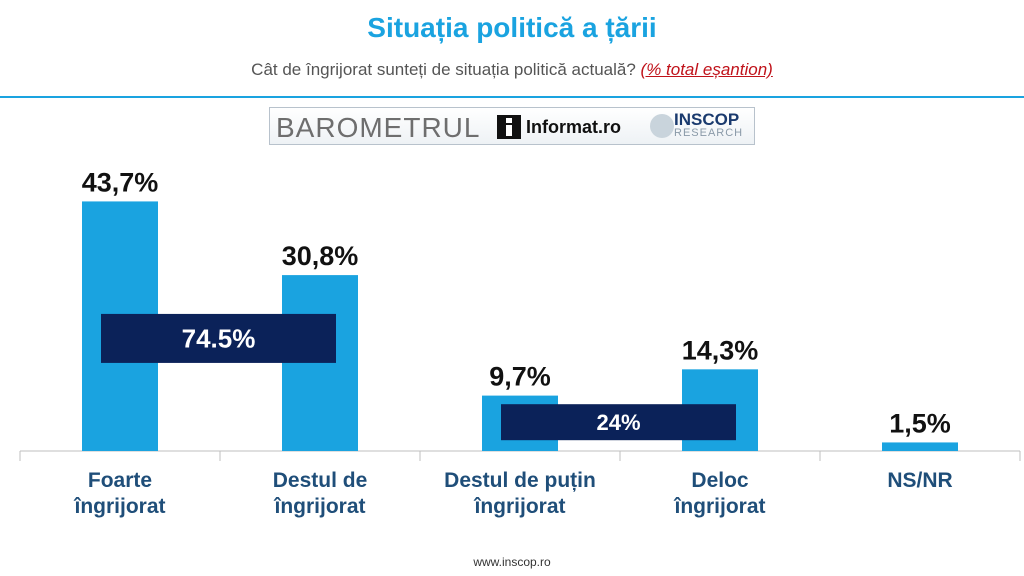 This screenshot has height=576, width=1024. Describe the element at coordinates (320, 480) in the screenshot. I see `category-label-1-0: Destul de` at that location.